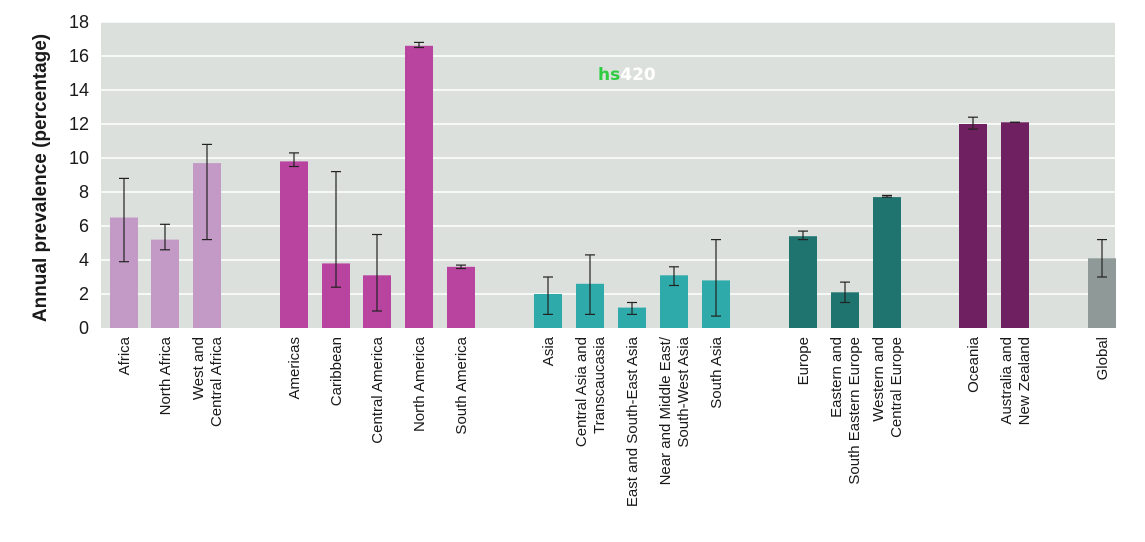 This screenshot has width=1145, height=542. What do you see at coordinates (124, 355) in the screenshot?
I see `x-tick-label: Africa` at bounding box center [124, 355].